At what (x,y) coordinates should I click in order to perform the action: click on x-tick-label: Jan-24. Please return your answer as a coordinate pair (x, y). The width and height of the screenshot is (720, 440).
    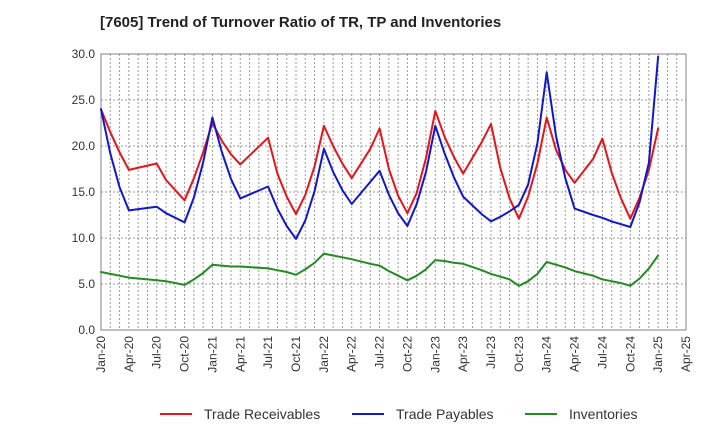
    Looking at the image, I should click on (547, 354).